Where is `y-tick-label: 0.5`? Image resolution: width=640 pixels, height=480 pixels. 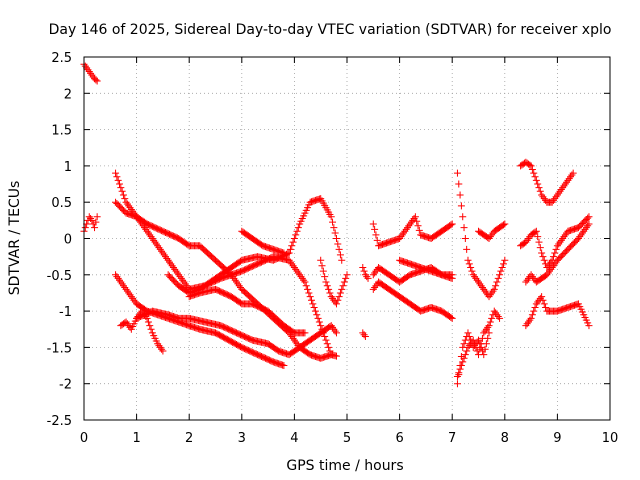 y-tick-label: 0.5 is located at coordinates (61, 203).